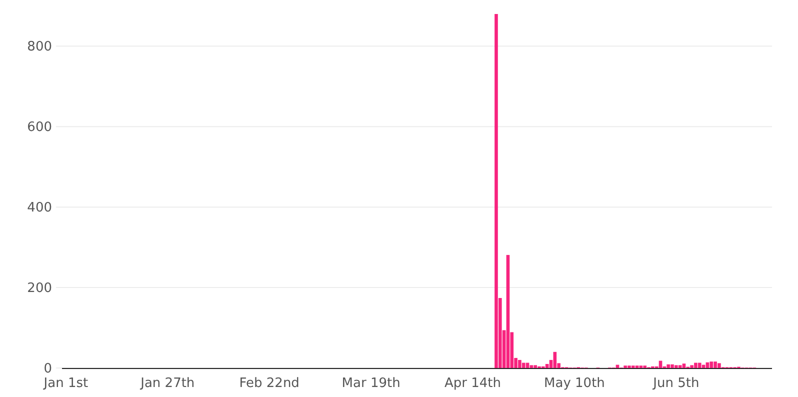 The image size is (798, 397). Describe the element at coordinates (65, 383) in the screenshot. I see `x-tick-label: Jan 1st` at that location.